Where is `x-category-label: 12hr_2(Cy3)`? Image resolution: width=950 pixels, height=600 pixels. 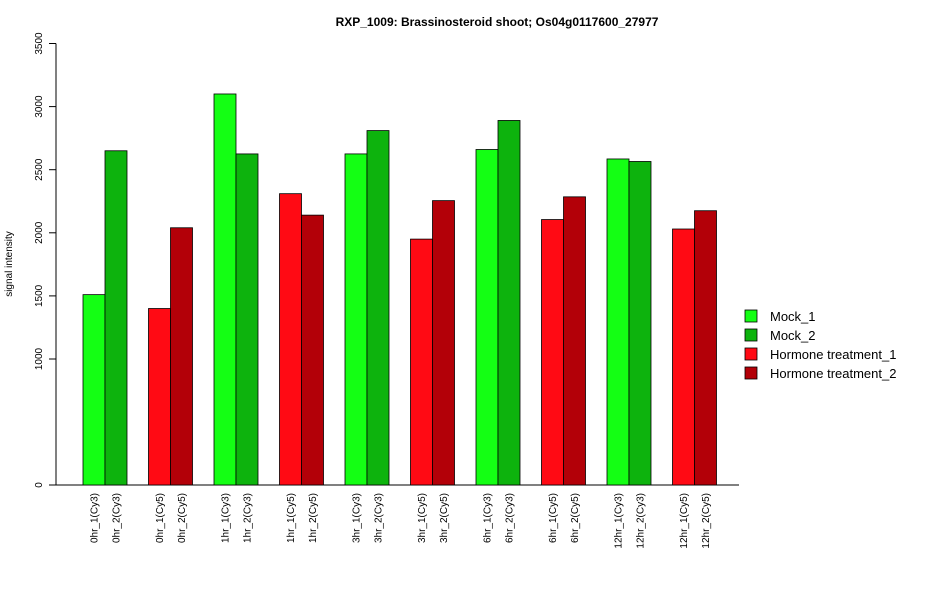 x-category-label: 12hr_2(Cy3) is located at coordinates (641, 521).